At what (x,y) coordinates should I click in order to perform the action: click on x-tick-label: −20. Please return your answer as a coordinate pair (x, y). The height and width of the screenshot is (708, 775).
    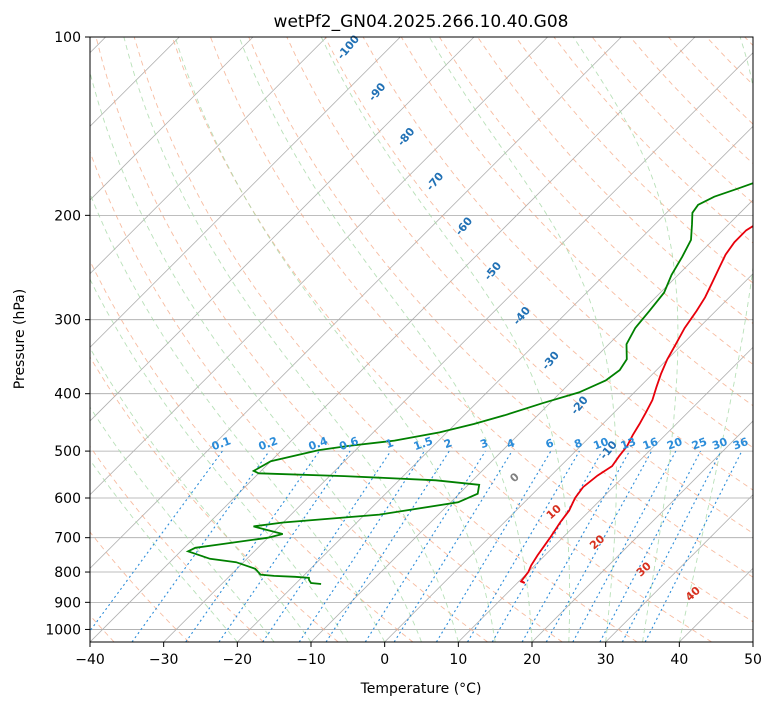
    Looking at the image, I should click on (238, 660).